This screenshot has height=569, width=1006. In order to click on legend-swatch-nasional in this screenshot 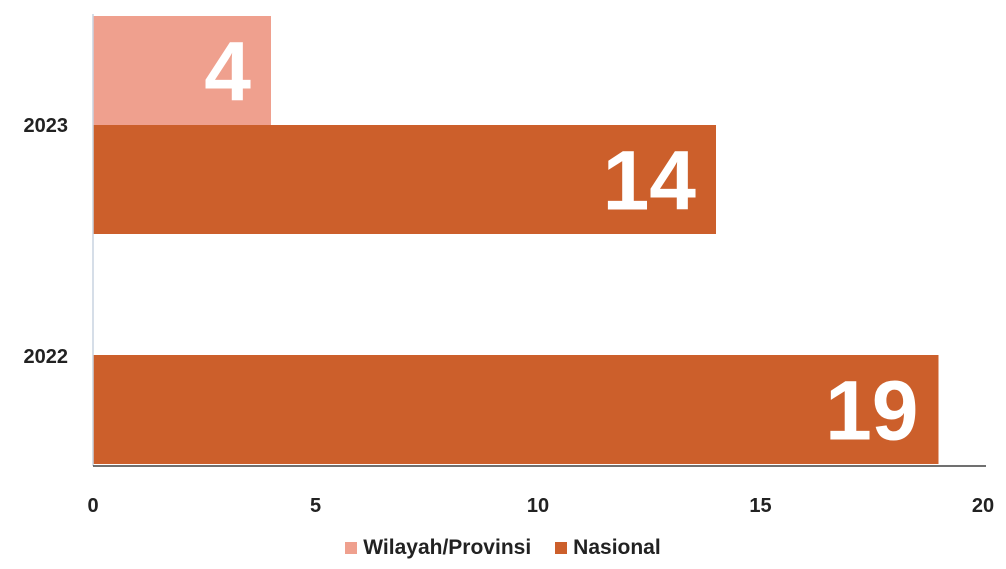, I will do `click(561, 548)`.